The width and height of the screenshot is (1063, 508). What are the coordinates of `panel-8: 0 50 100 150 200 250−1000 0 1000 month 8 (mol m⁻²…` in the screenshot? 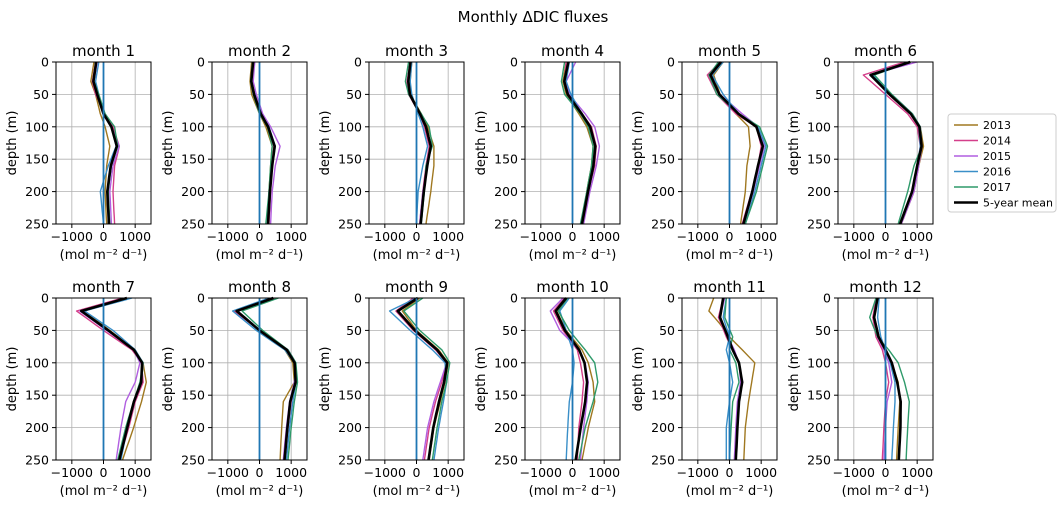 It's located at (234, 388).